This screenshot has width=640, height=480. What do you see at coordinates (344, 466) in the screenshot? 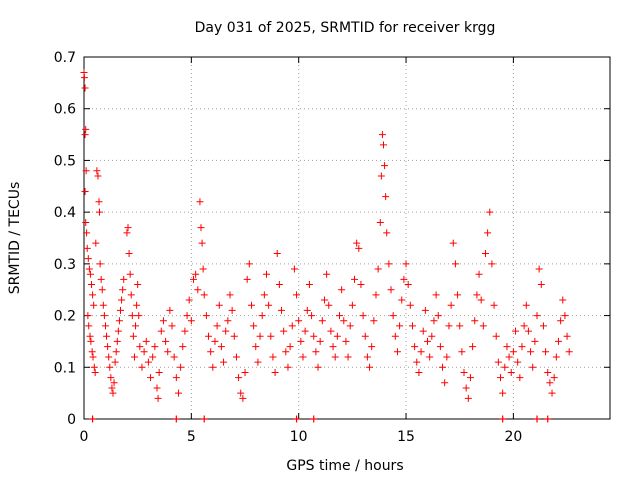
I see `x-axis-label: GPS time / hours` at bounding box center [344, 466].